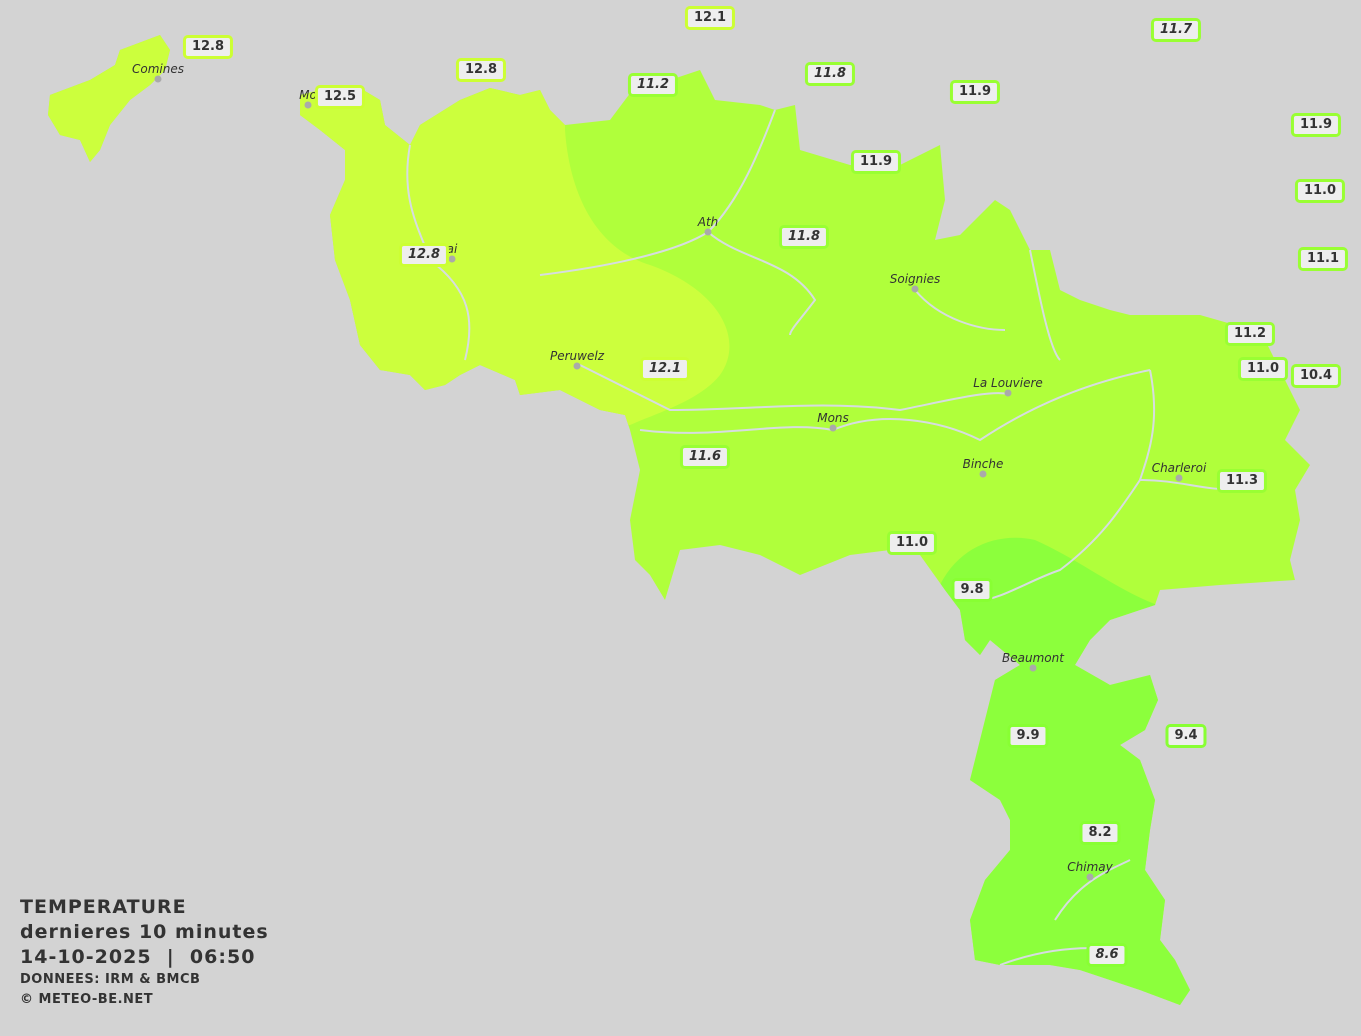 The width and height of the screenshot is (1361, 1036). I want to click on city-label: Peruwelz, so click(577, 356).